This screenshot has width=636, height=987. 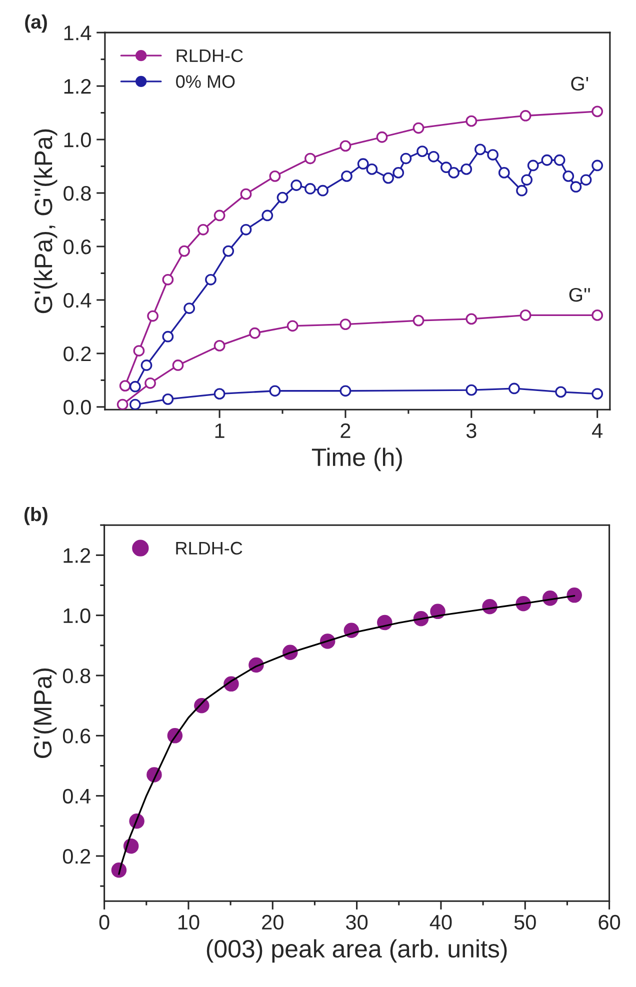 I want to click on x-tick-label: 60, so click(x=609, y=922).